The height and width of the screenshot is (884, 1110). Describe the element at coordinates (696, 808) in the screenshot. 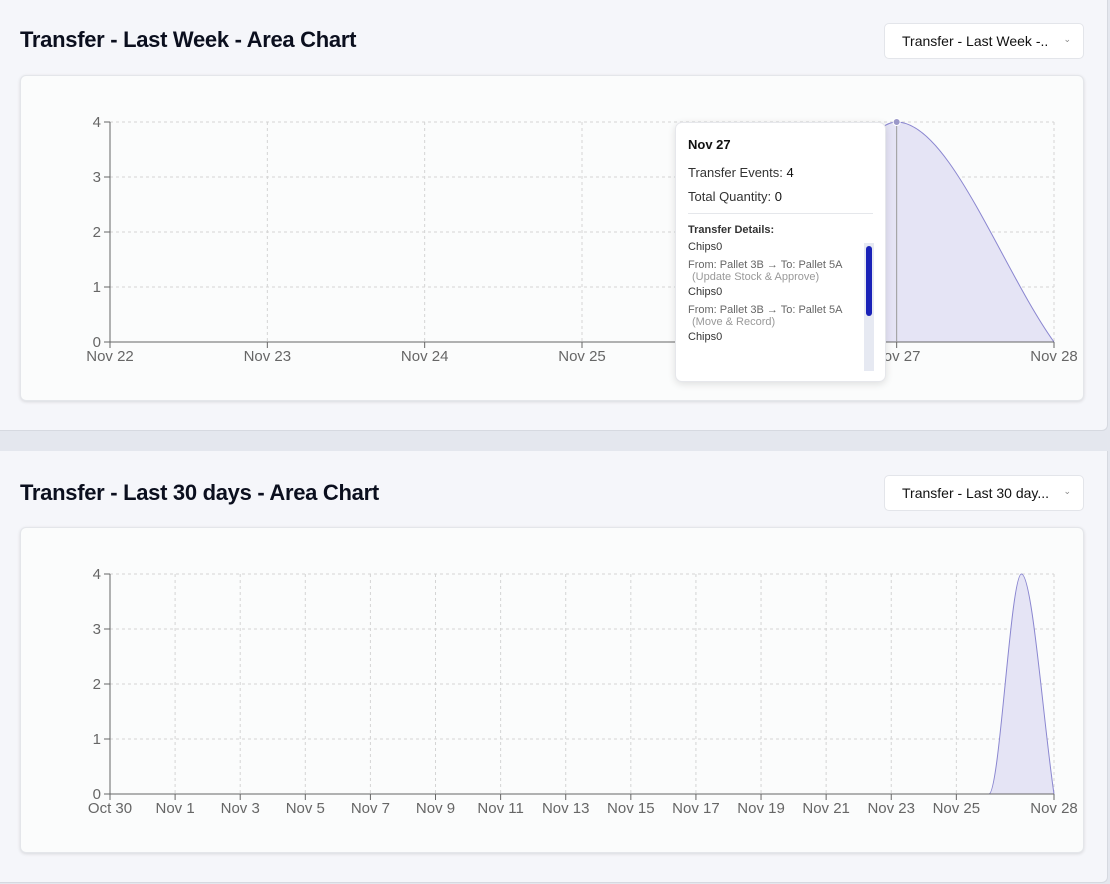

I see `x-tick-label: Nov 17` at that location.